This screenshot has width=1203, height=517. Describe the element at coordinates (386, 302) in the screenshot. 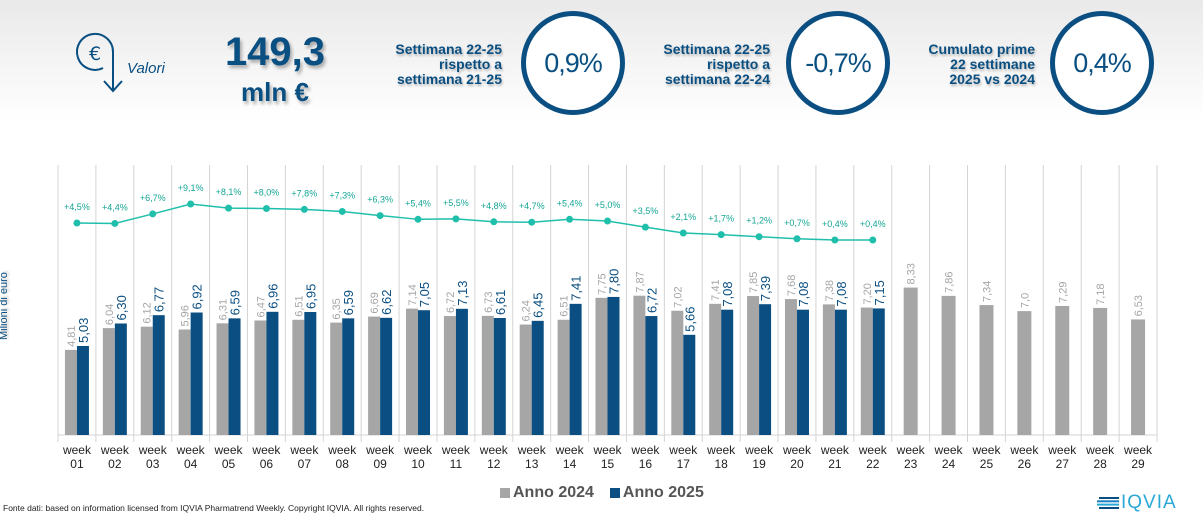

I see `data-label-2025: 6,62` at that location.